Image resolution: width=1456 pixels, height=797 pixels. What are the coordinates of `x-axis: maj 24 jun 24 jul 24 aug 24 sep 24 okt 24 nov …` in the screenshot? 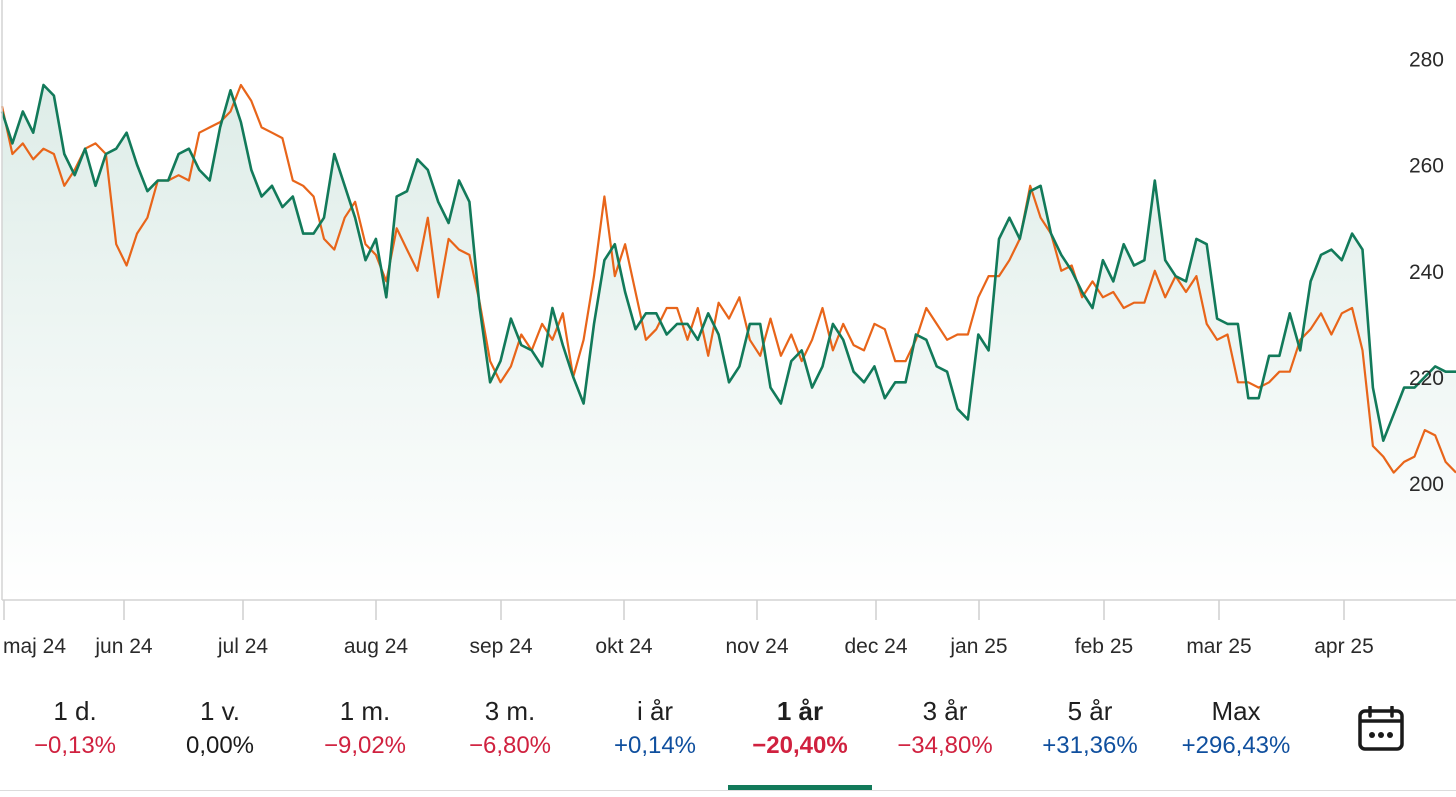 It's located at (688, 629).